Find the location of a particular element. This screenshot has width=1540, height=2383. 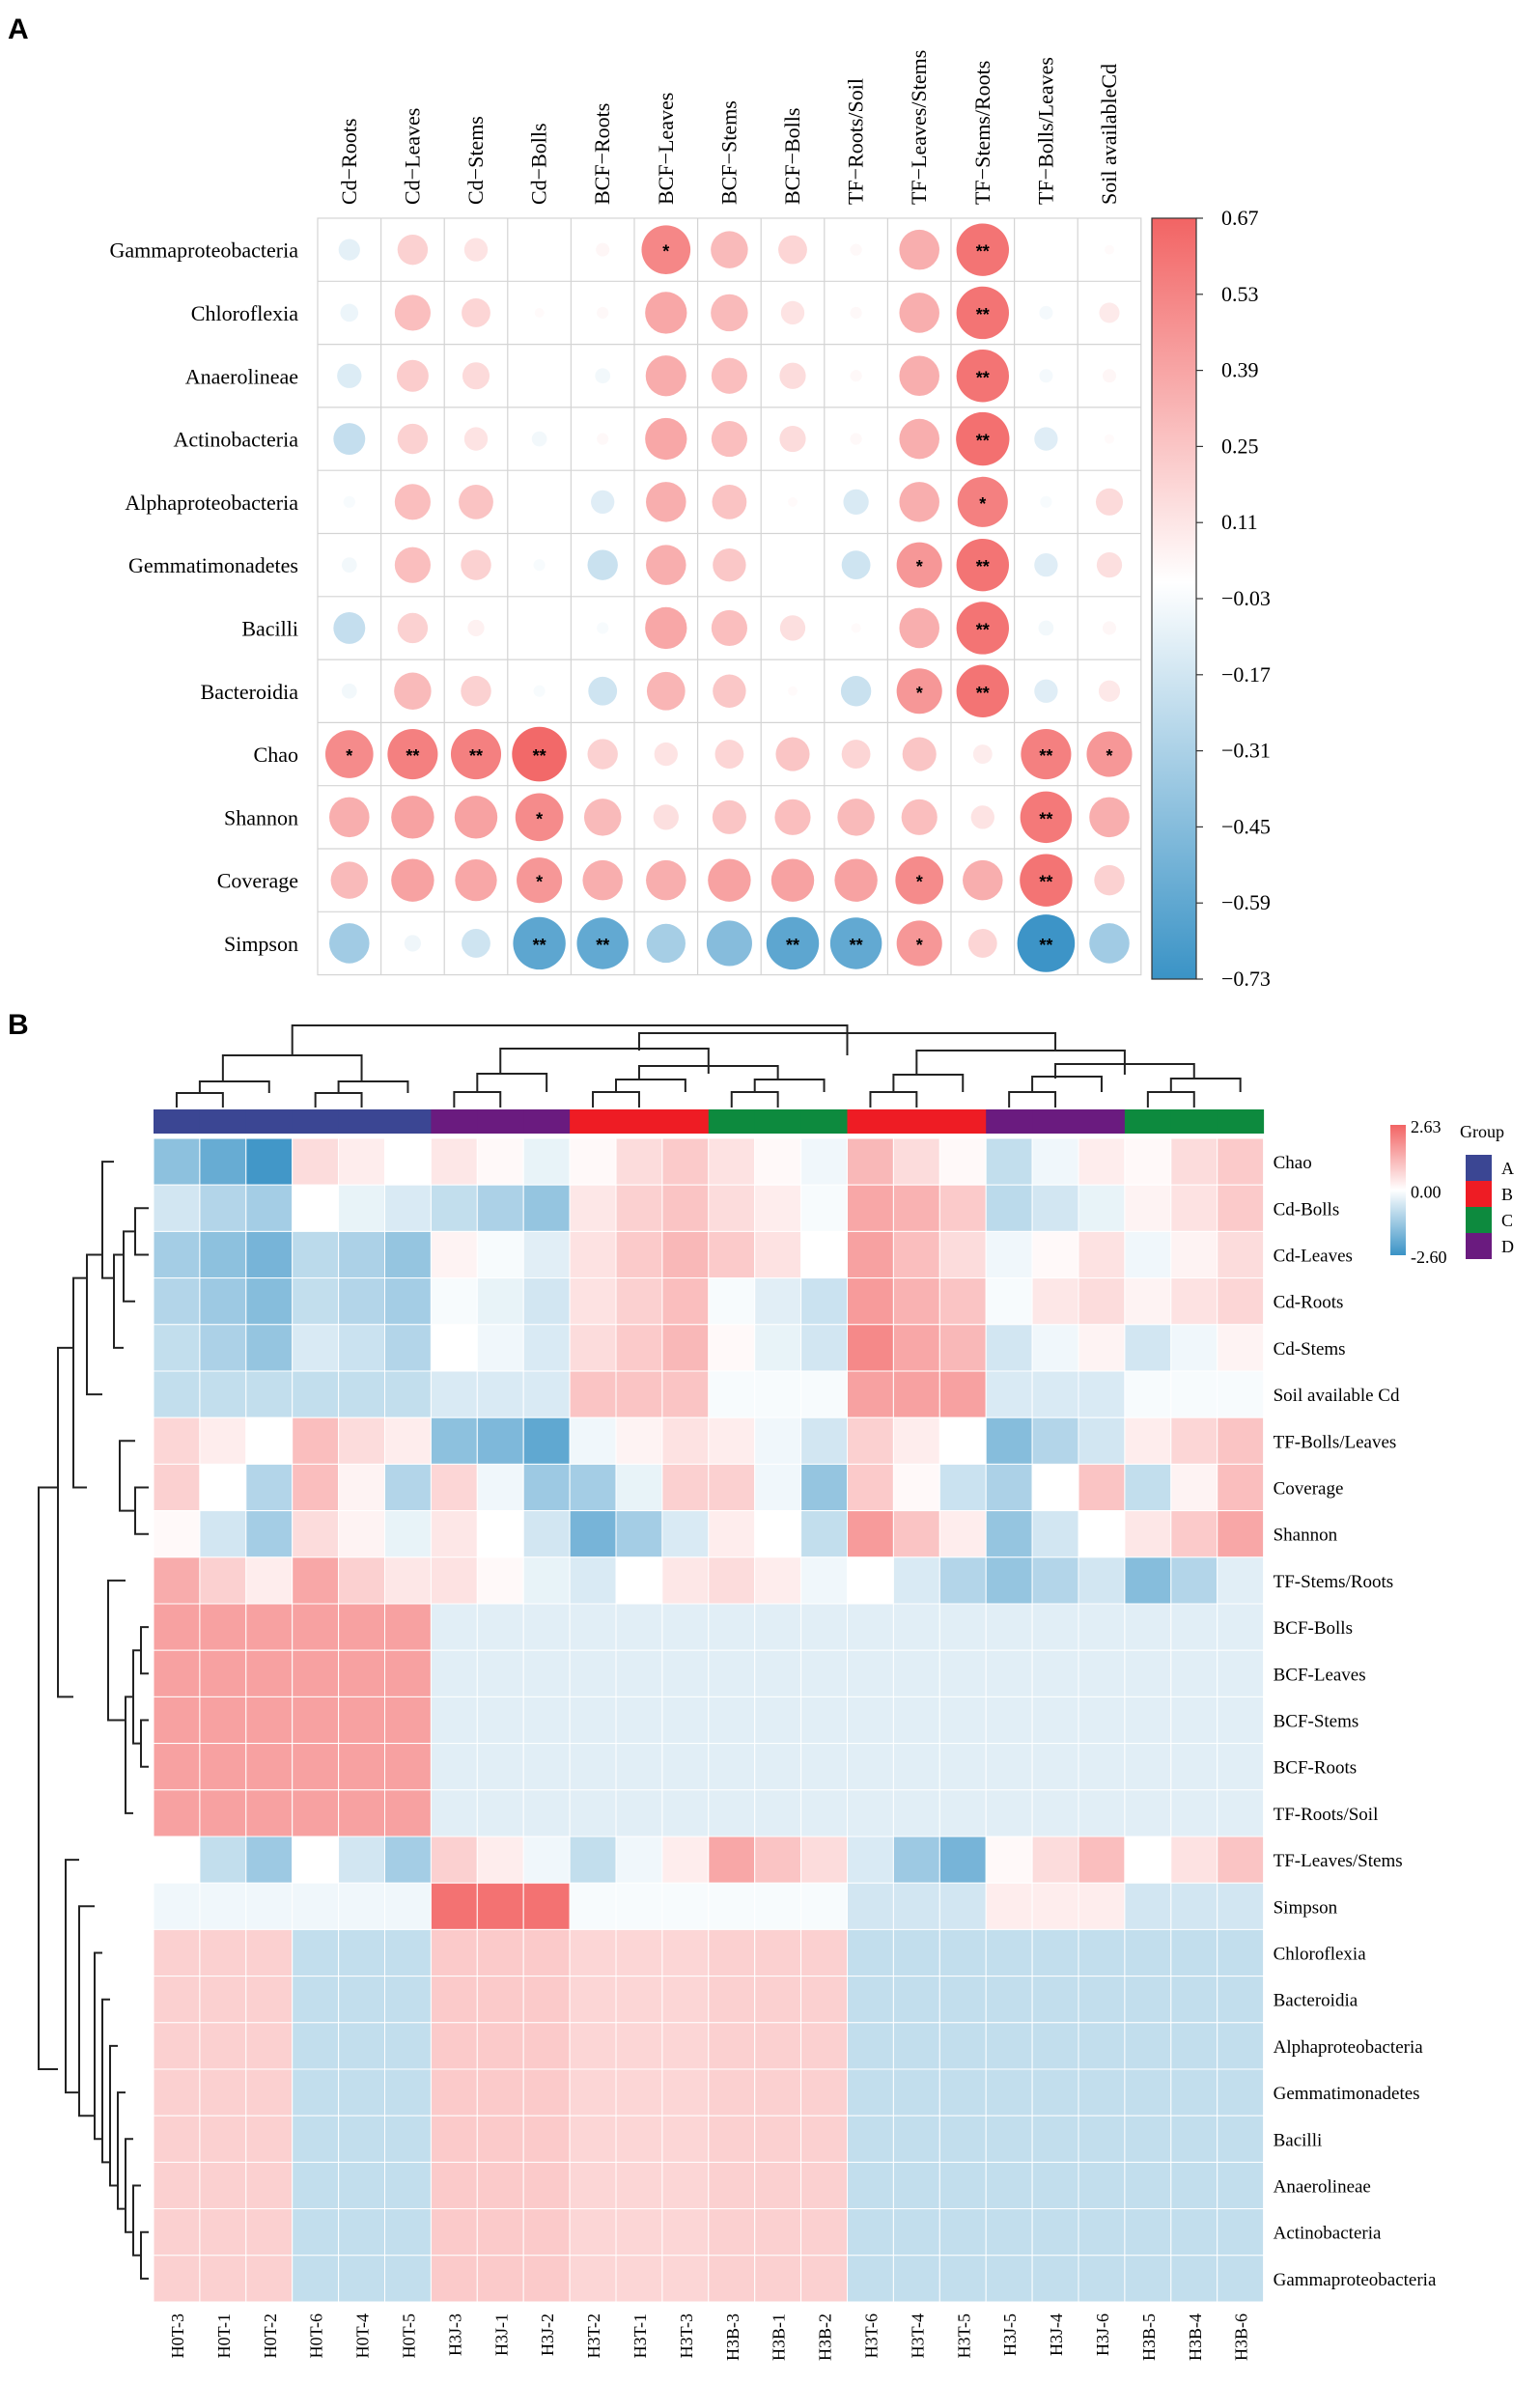

panel-b-column-label: H0T-3 is located at coordinates (178, 2335).